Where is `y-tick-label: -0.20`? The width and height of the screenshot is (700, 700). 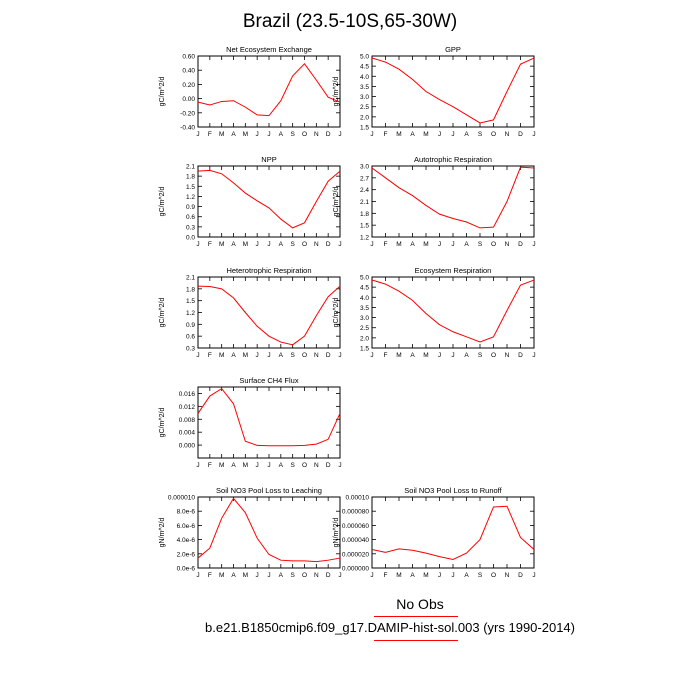
y-tick-label: -0.20 is located at coordinates (187, 113).